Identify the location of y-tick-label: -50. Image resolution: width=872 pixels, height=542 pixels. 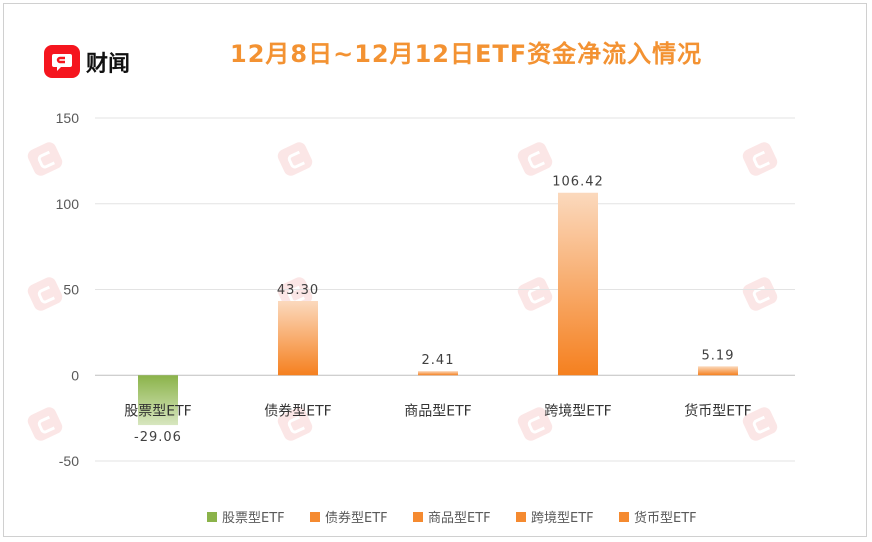
(69, 461).